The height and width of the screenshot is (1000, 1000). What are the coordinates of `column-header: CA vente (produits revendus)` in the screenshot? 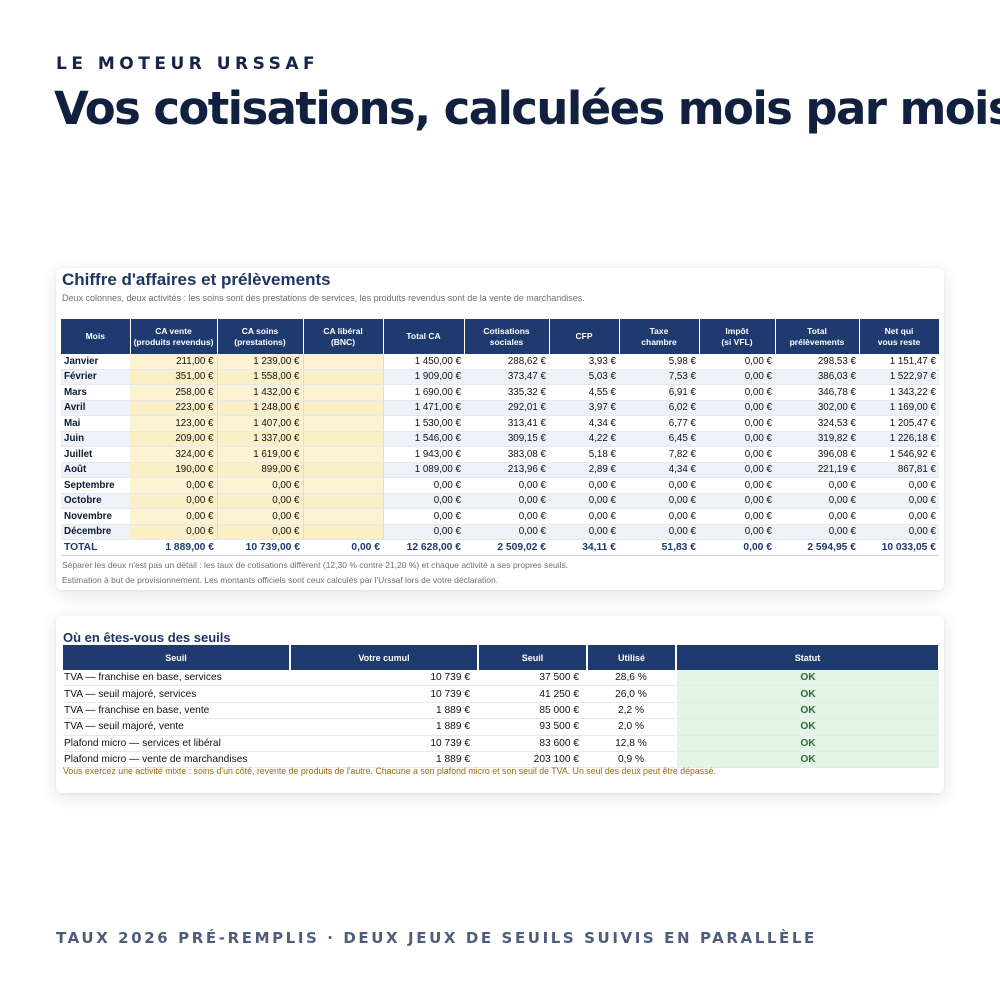 It's located at (174, 336).